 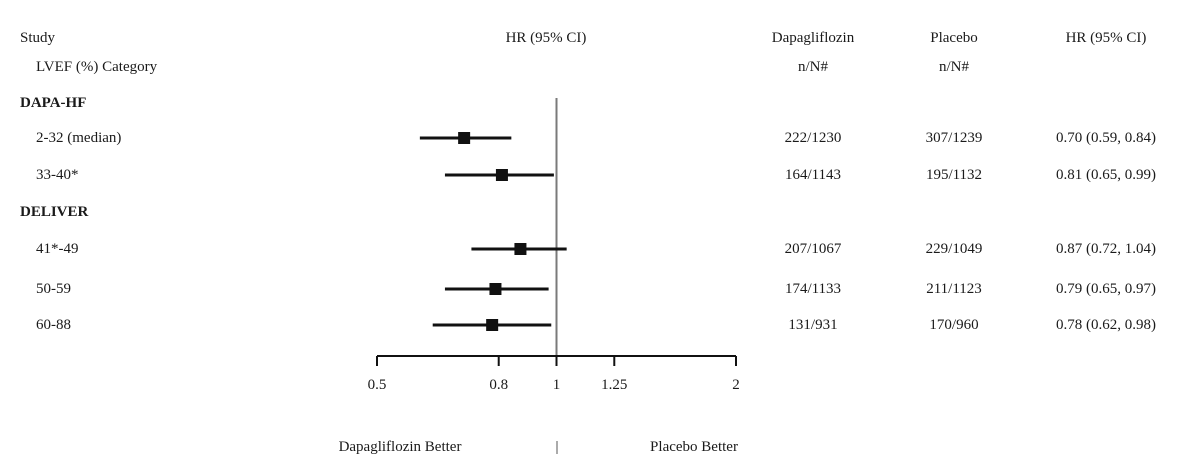 I want to click on row-label: 2-32 (median), so click(x=79, y=138).